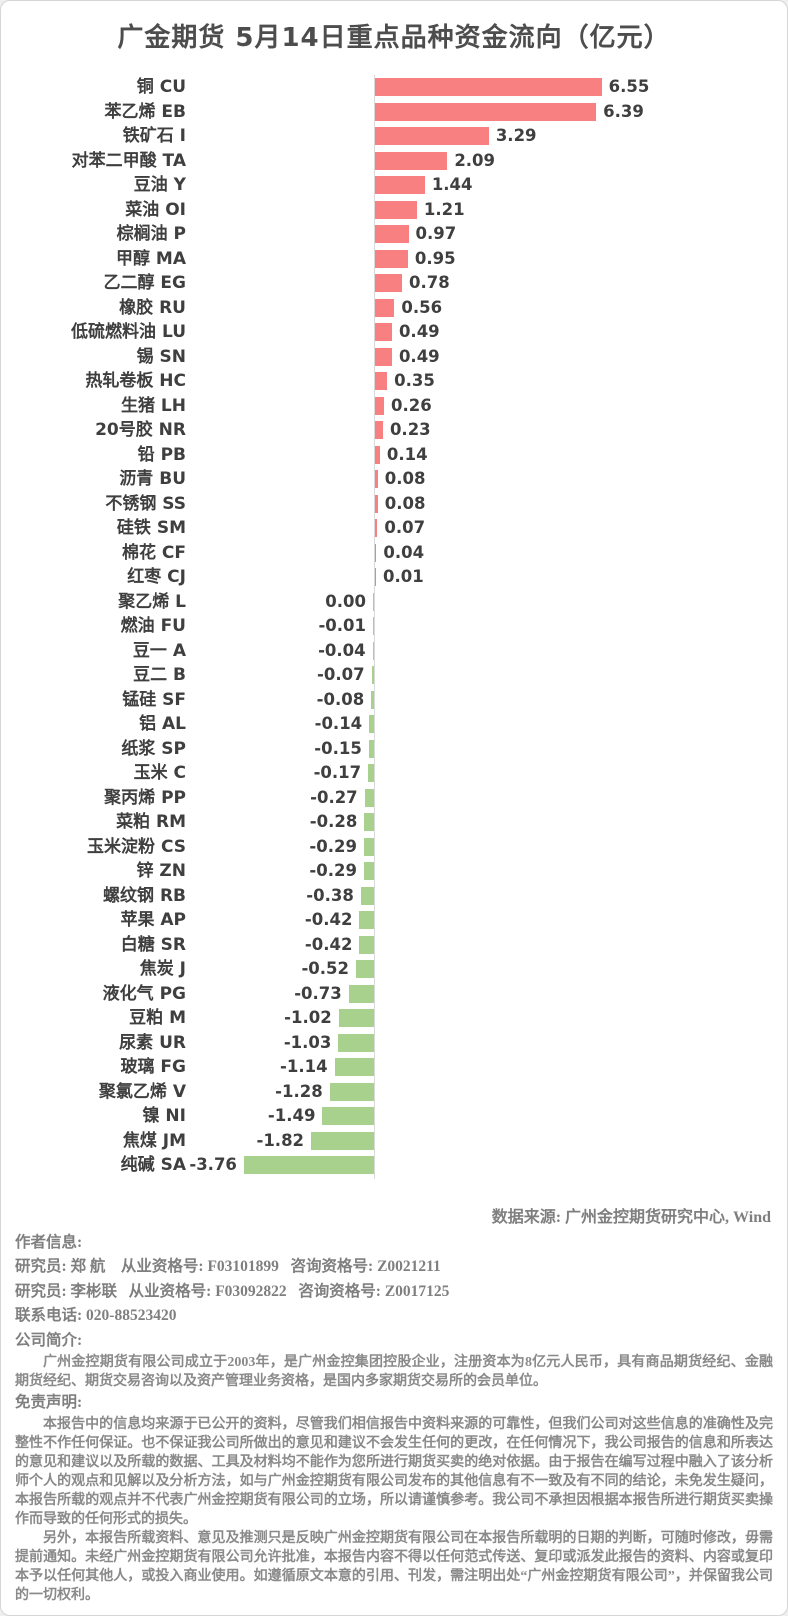  What do you see at coordinates (330, 895) in the screenshot?
I see `bar-value: -0.38` at bounding box center [330, 895].